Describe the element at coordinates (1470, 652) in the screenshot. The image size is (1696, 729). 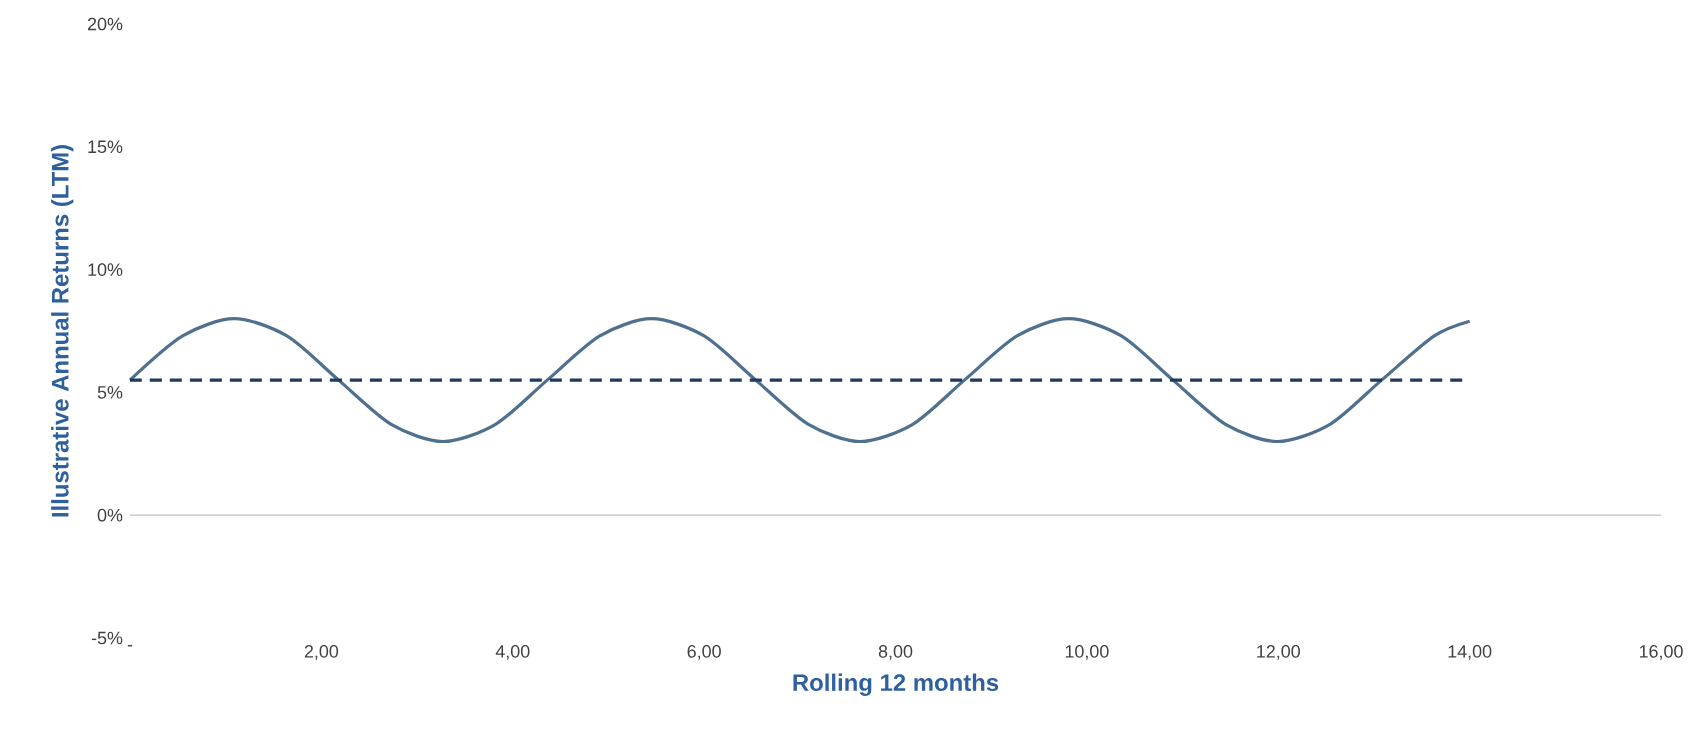
I see `x-tick-label: 14,00` at that location.